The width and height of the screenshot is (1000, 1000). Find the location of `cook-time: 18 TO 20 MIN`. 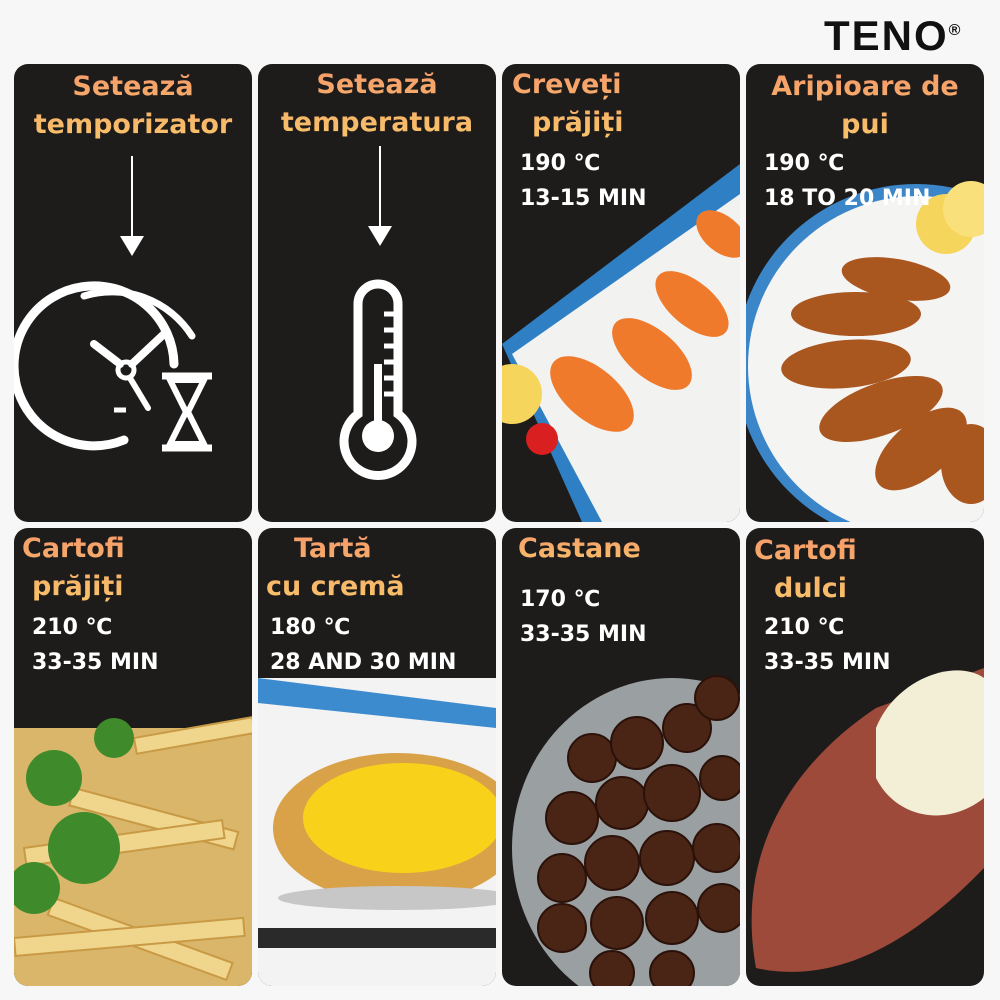

cook-time: 18 TO 20 MIN is located at coordinates (847, 198).